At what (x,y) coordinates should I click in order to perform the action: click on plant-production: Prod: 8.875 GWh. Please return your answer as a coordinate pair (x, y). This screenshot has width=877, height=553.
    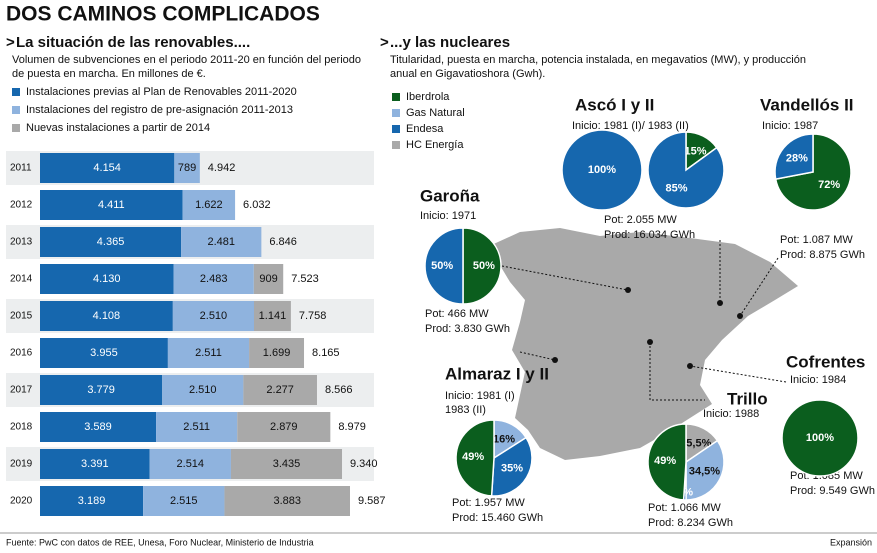
    Looking at the image, I should click on (822, 255).